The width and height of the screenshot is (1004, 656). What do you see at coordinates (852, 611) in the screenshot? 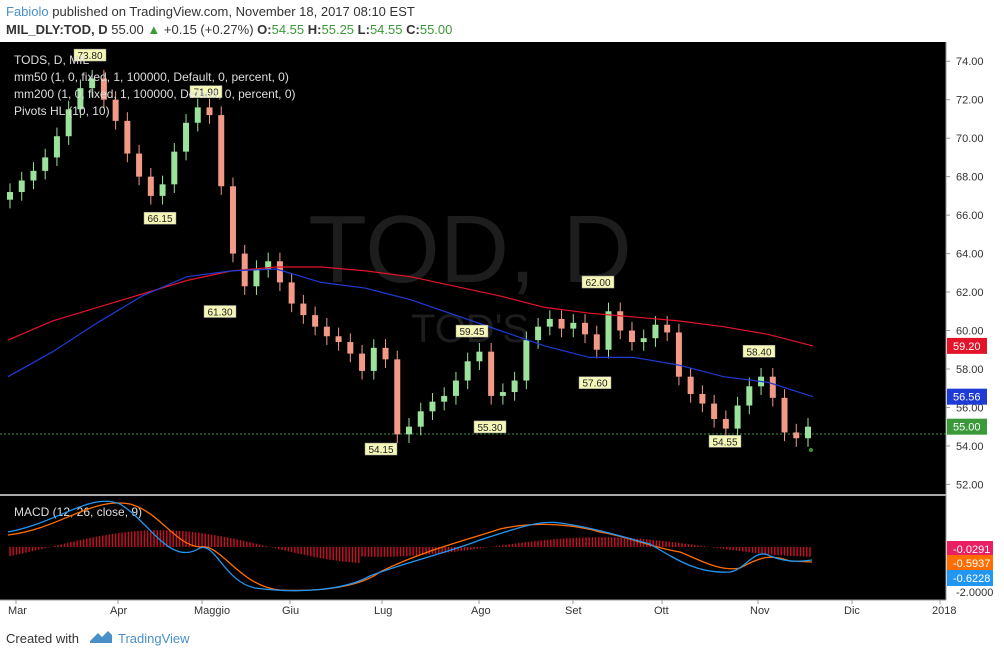
I see `time-tick-label: Dic` at bounding box center [852, 611].